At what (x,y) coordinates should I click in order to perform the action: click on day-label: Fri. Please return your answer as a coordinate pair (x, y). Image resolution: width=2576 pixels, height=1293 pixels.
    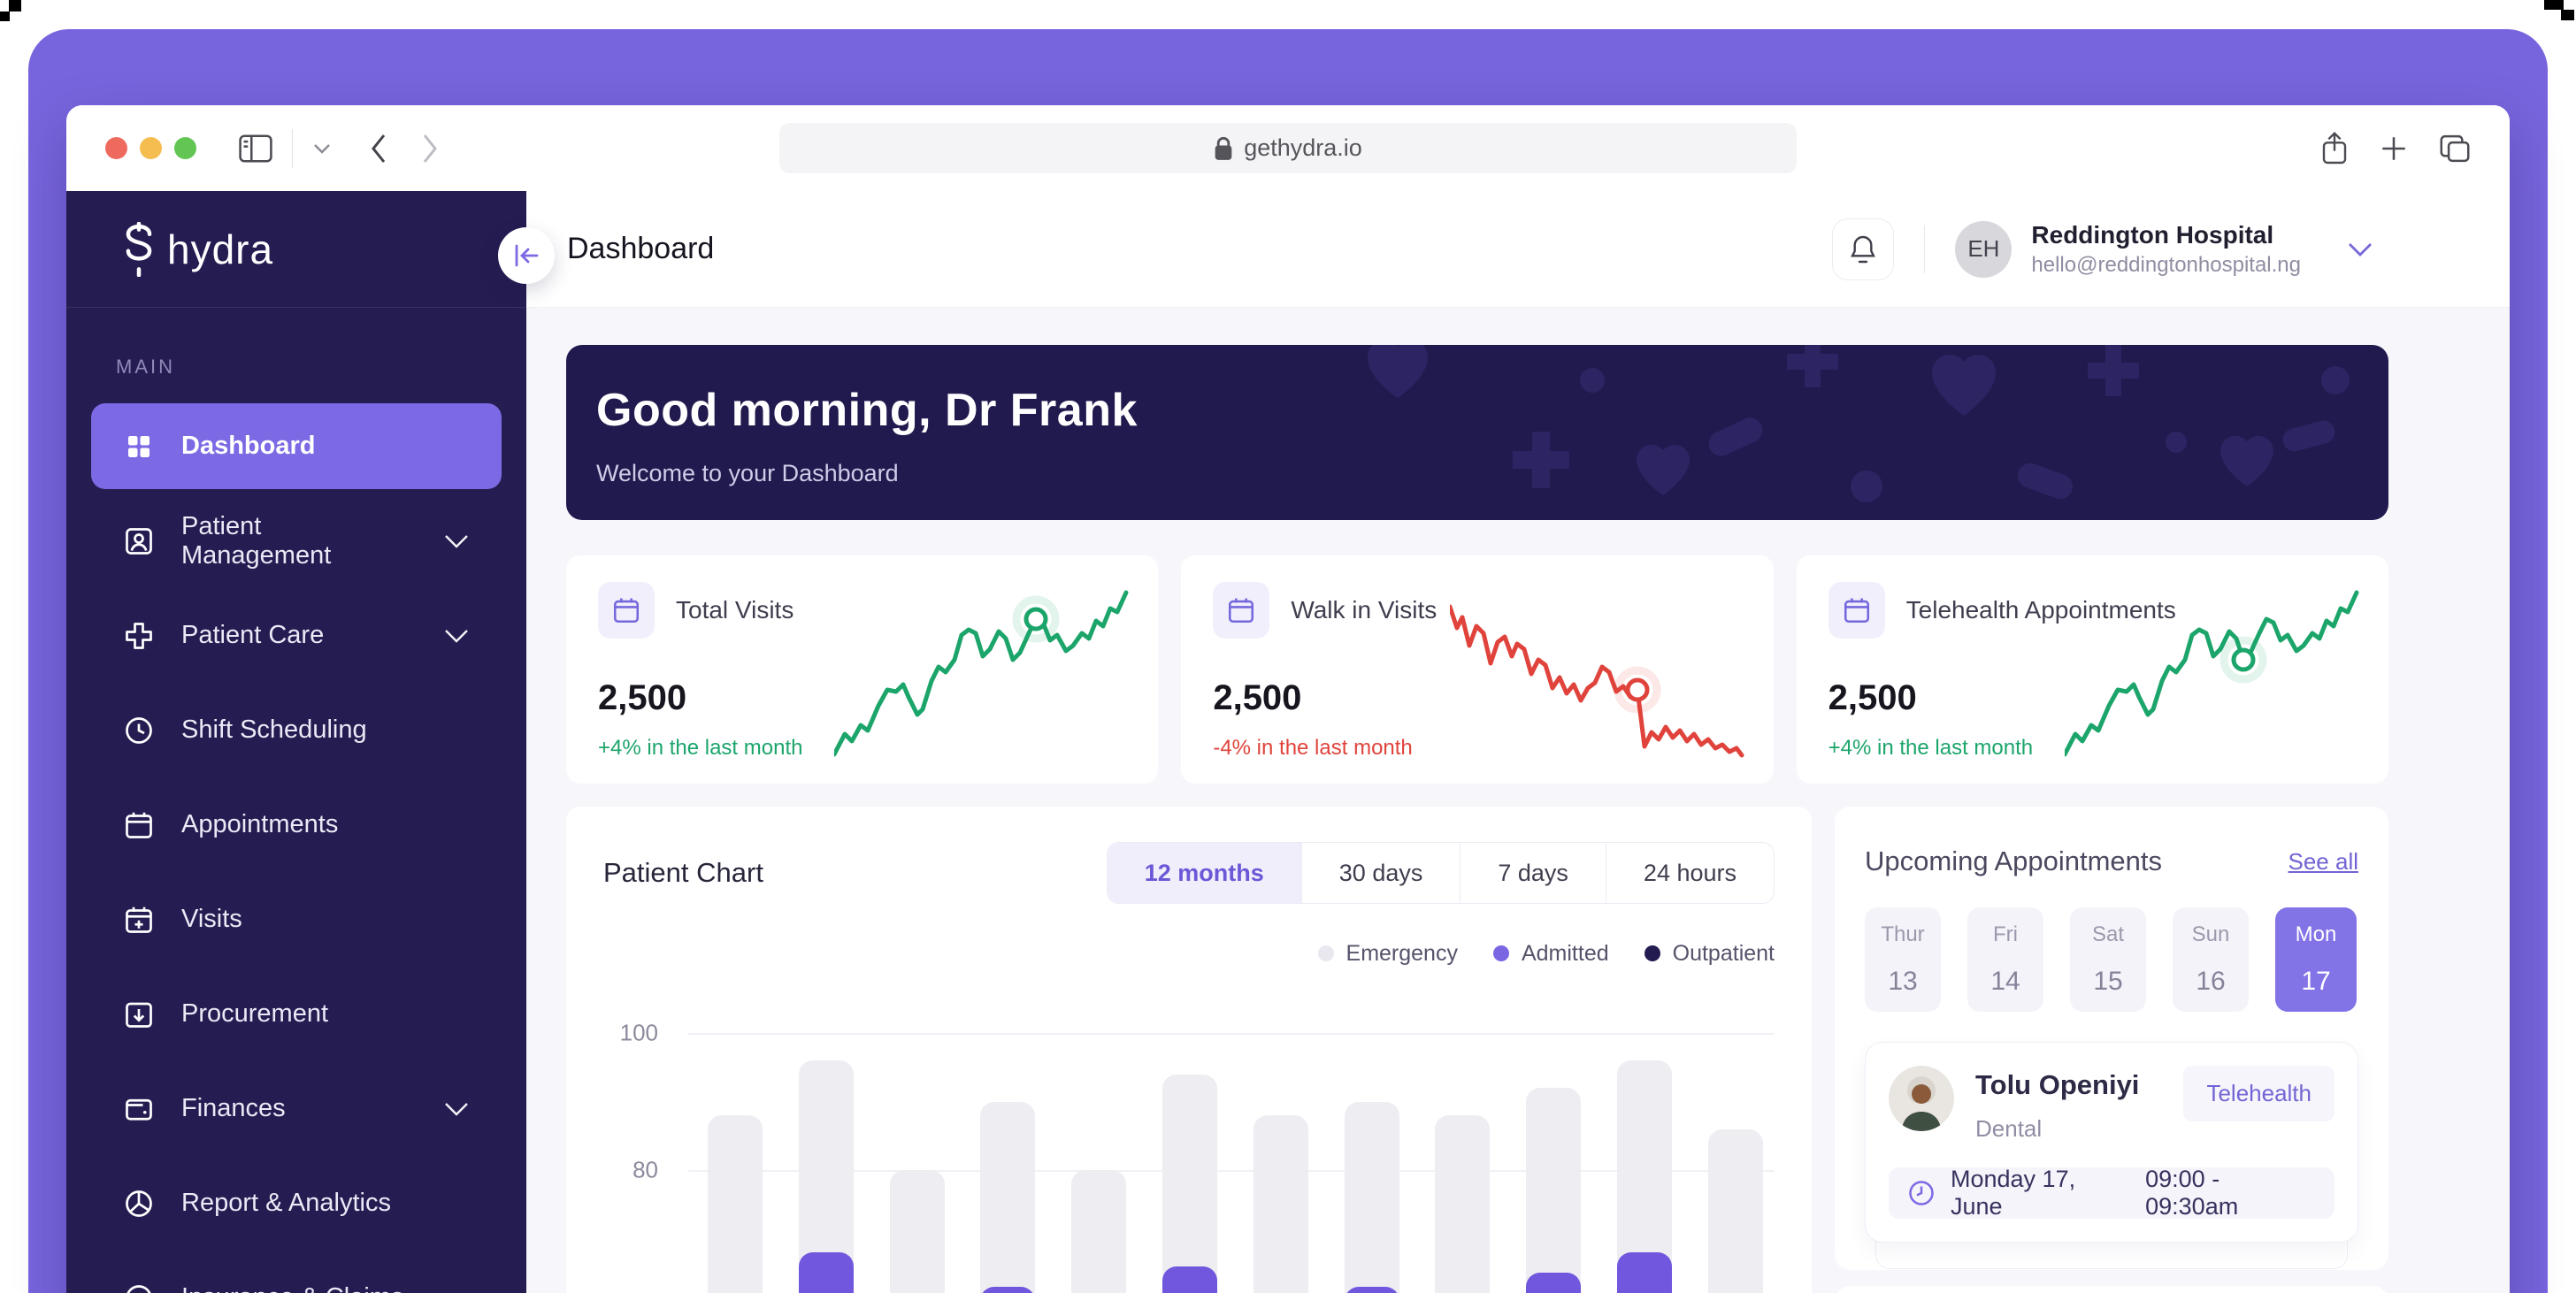
    Looking at the image, I should click on (2005, 934).